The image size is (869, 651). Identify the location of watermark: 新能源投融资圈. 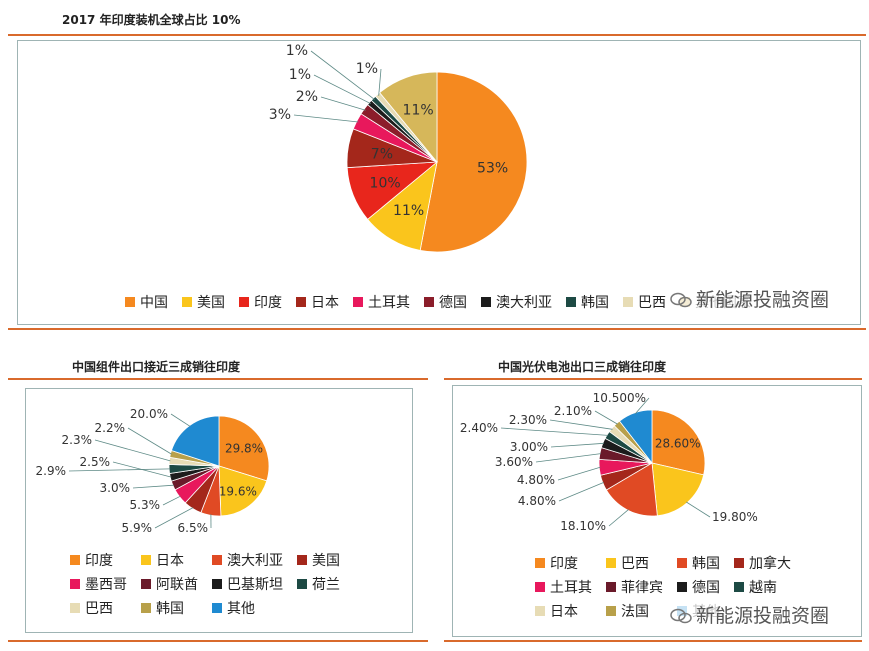
(750, 298).